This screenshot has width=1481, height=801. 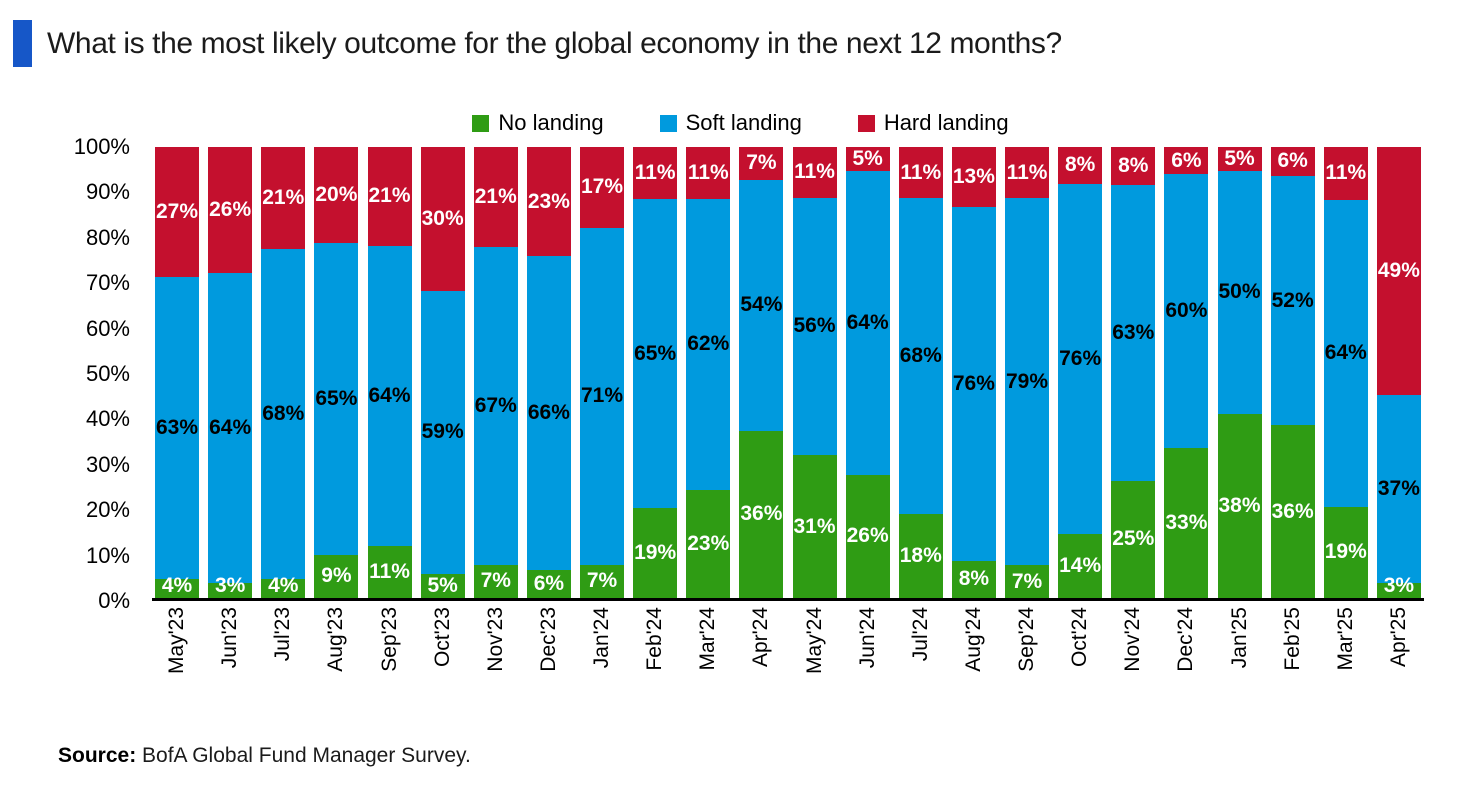 I want to click on segment-value-label: 68%, so click(x=283, y=413).